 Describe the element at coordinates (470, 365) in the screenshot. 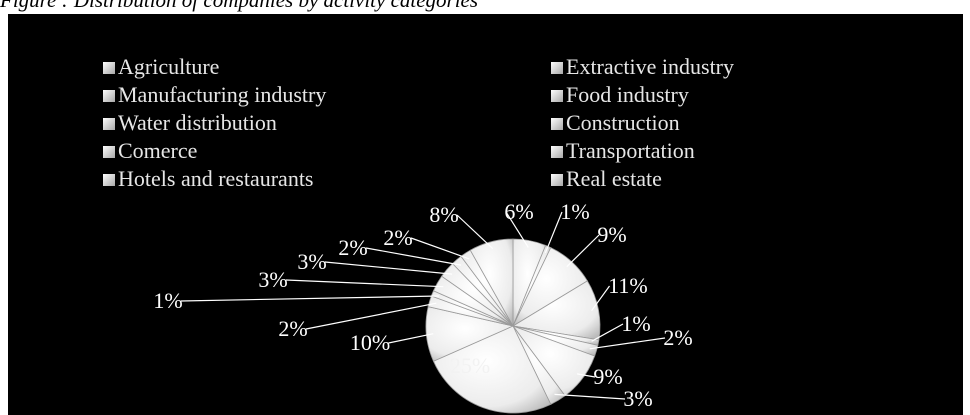

I see `data-label: 25%` at that location.